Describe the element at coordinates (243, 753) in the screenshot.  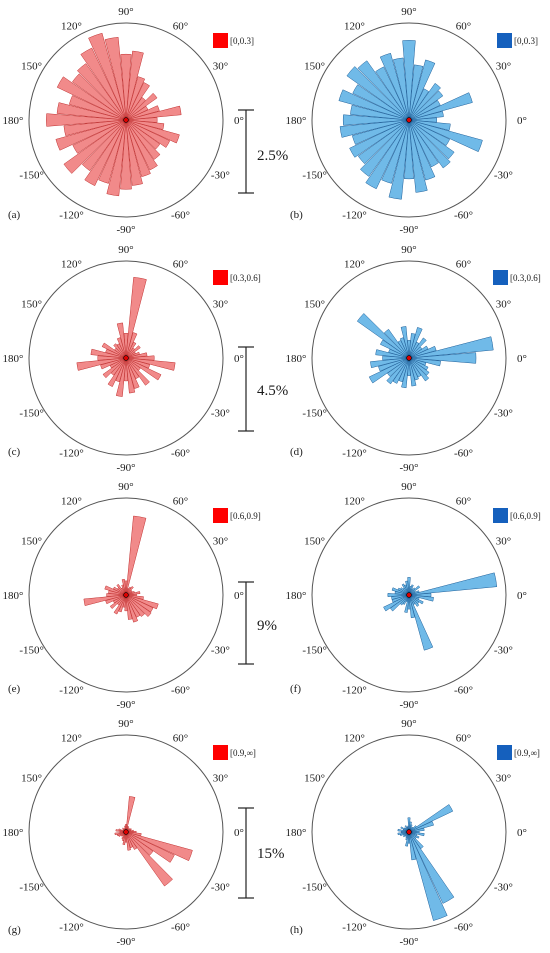
I see `legend-label: [0.9,∞]` at that location.